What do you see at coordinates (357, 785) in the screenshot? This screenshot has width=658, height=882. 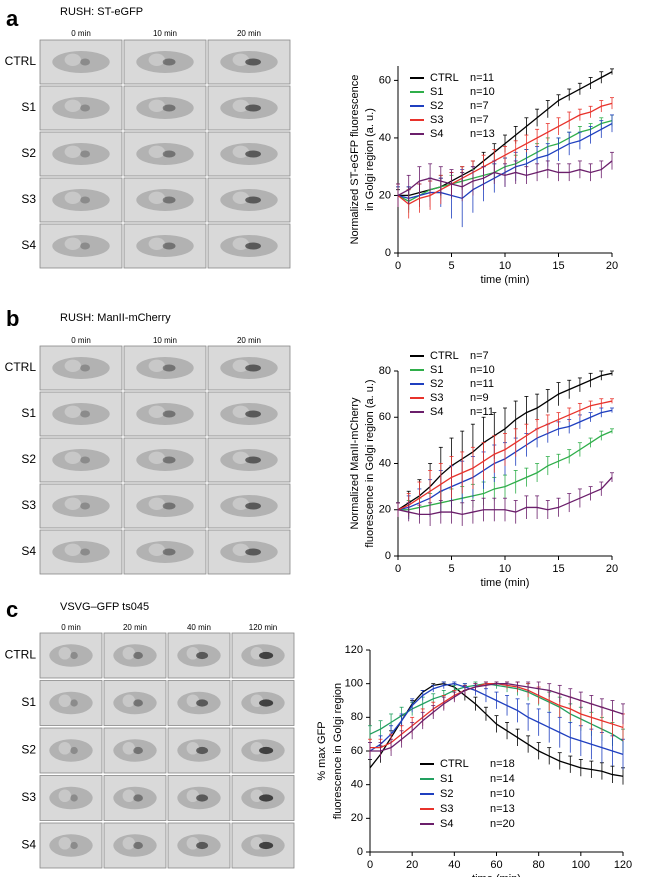 I see `y-tick-label: 40` at bounding box center [357, 785].